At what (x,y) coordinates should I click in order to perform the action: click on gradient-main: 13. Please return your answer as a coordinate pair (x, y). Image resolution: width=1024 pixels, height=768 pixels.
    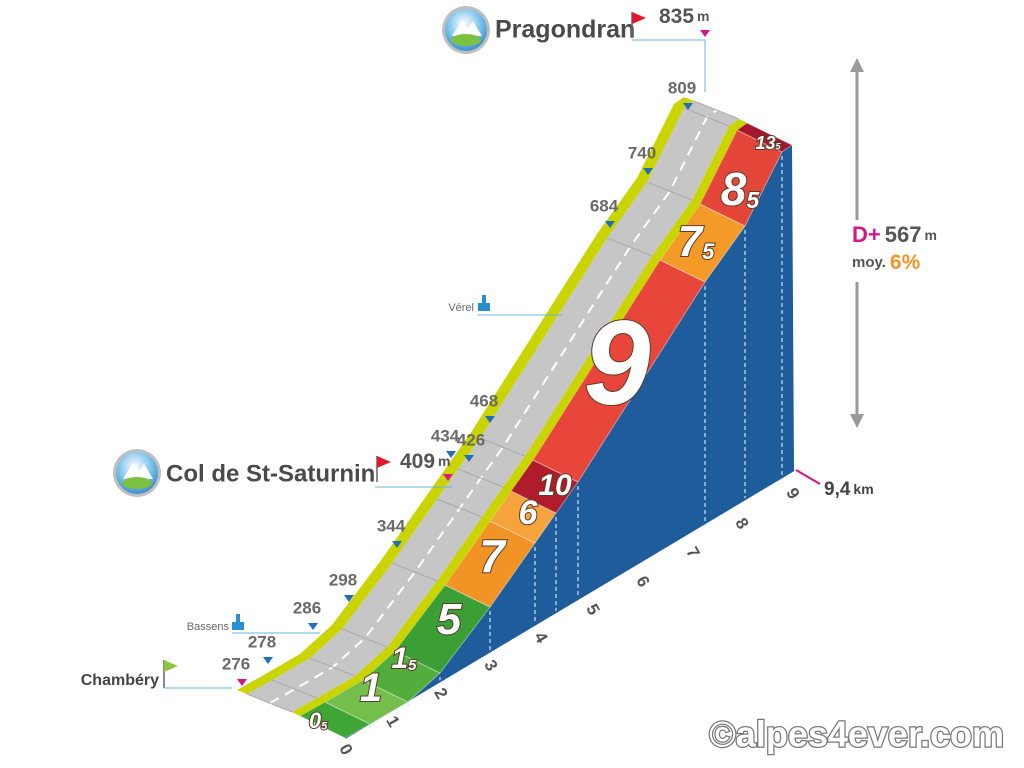
    Looking at the image, I should click on (765, 143).